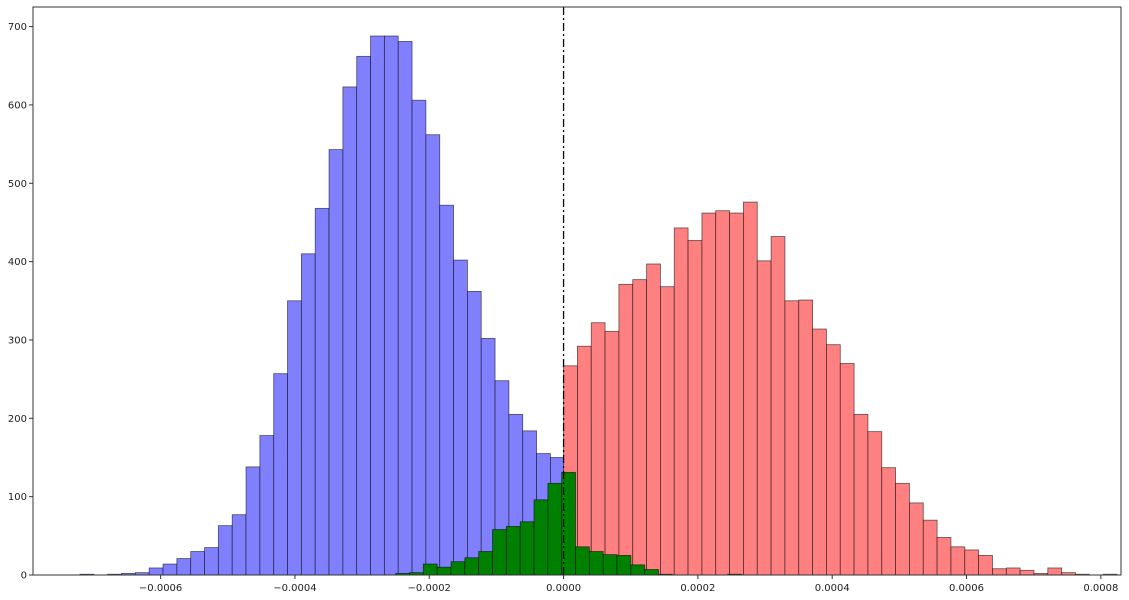 The height and width of the screenshot is (600, 1129). I want to click on y-axis: 0 100 200 300 400 500 600 700, so click(20, 302).